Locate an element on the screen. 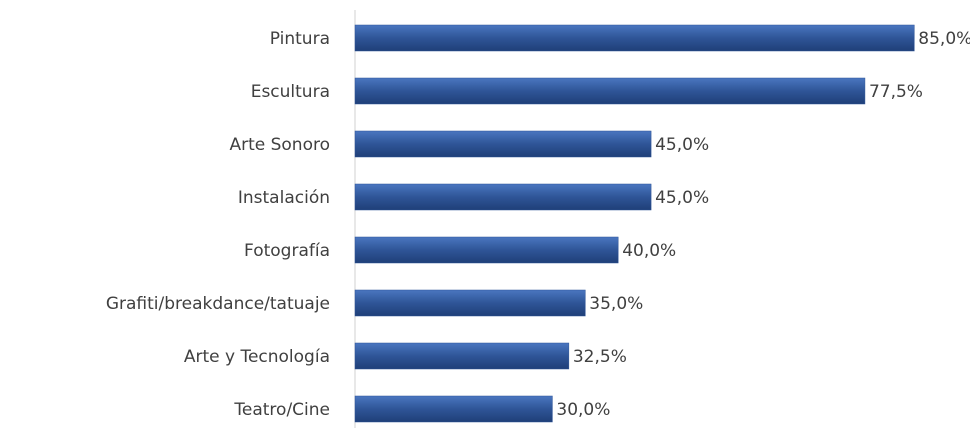 This screenshot has height=432, width=970. category-label: Fotografía is located at coordinates (287, 251).